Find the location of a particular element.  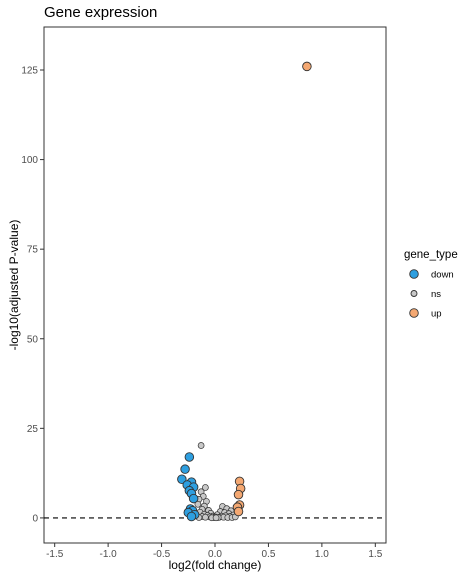

legend-key-up is located at coordinates (414, 313).